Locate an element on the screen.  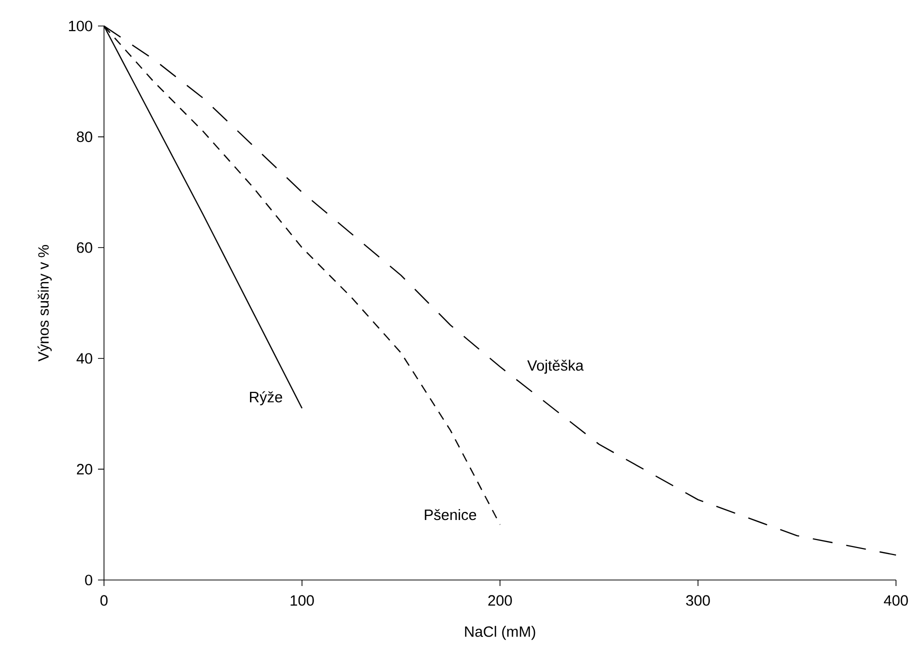
y-tick-label: 60 is located at coordinates (84, 247).